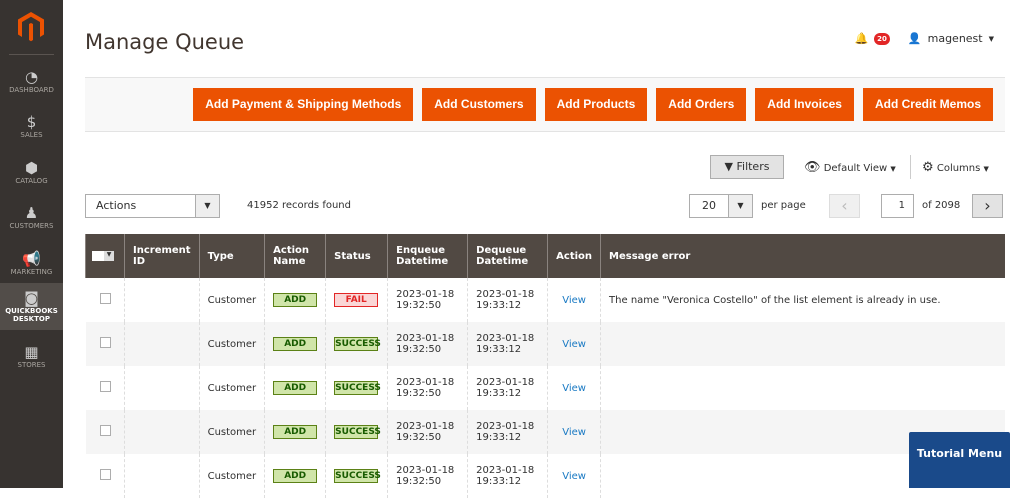 The image size is (1024, 498). Describe the element at coordinates (928, 167) in the screenshot. I see `gear-icon: ⚙` at that location.